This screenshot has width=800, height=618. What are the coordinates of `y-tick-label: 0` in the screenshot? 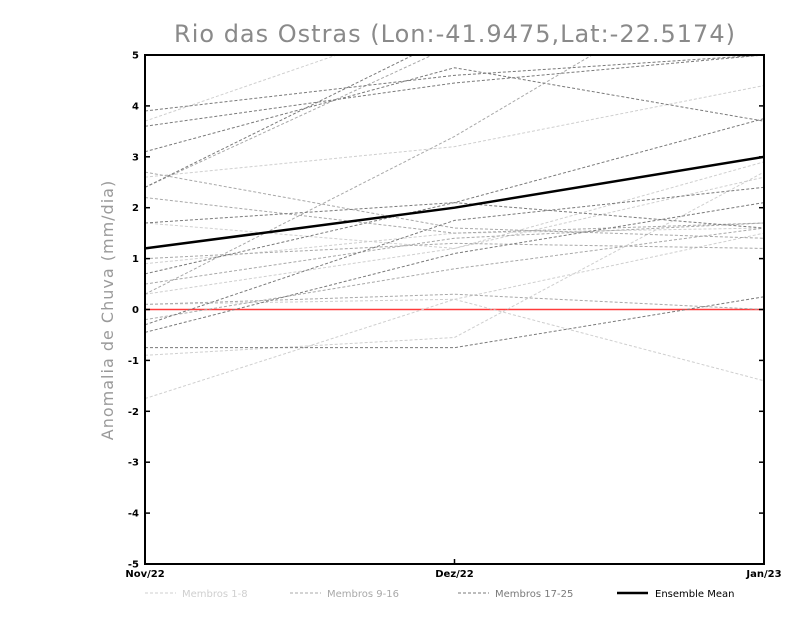 It's located at (135, 310).